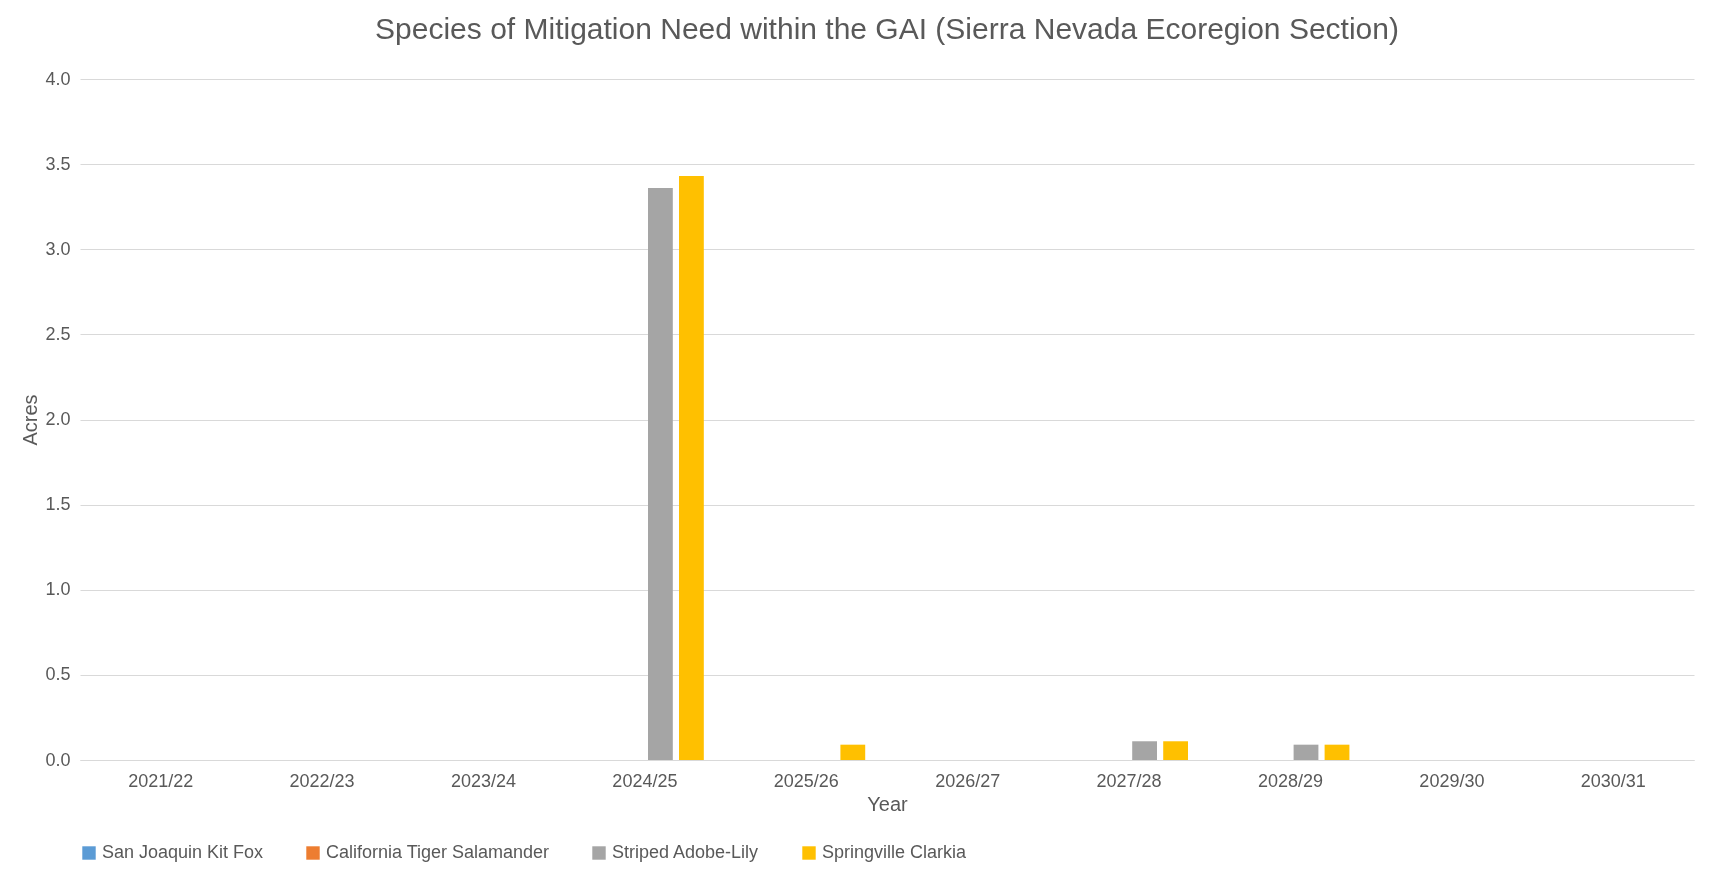  Describe the element at coordinates (895, 852) in the screenshot. I see `legend-label: Springville Clarkia` at that location.